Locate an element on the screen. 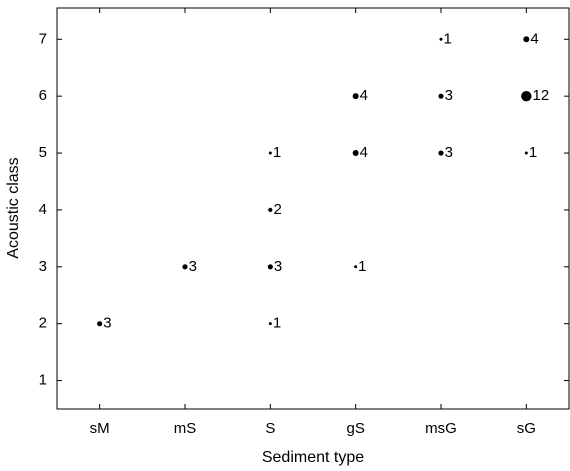  y-tick-label: 4 is located at coordinates (43, 209).